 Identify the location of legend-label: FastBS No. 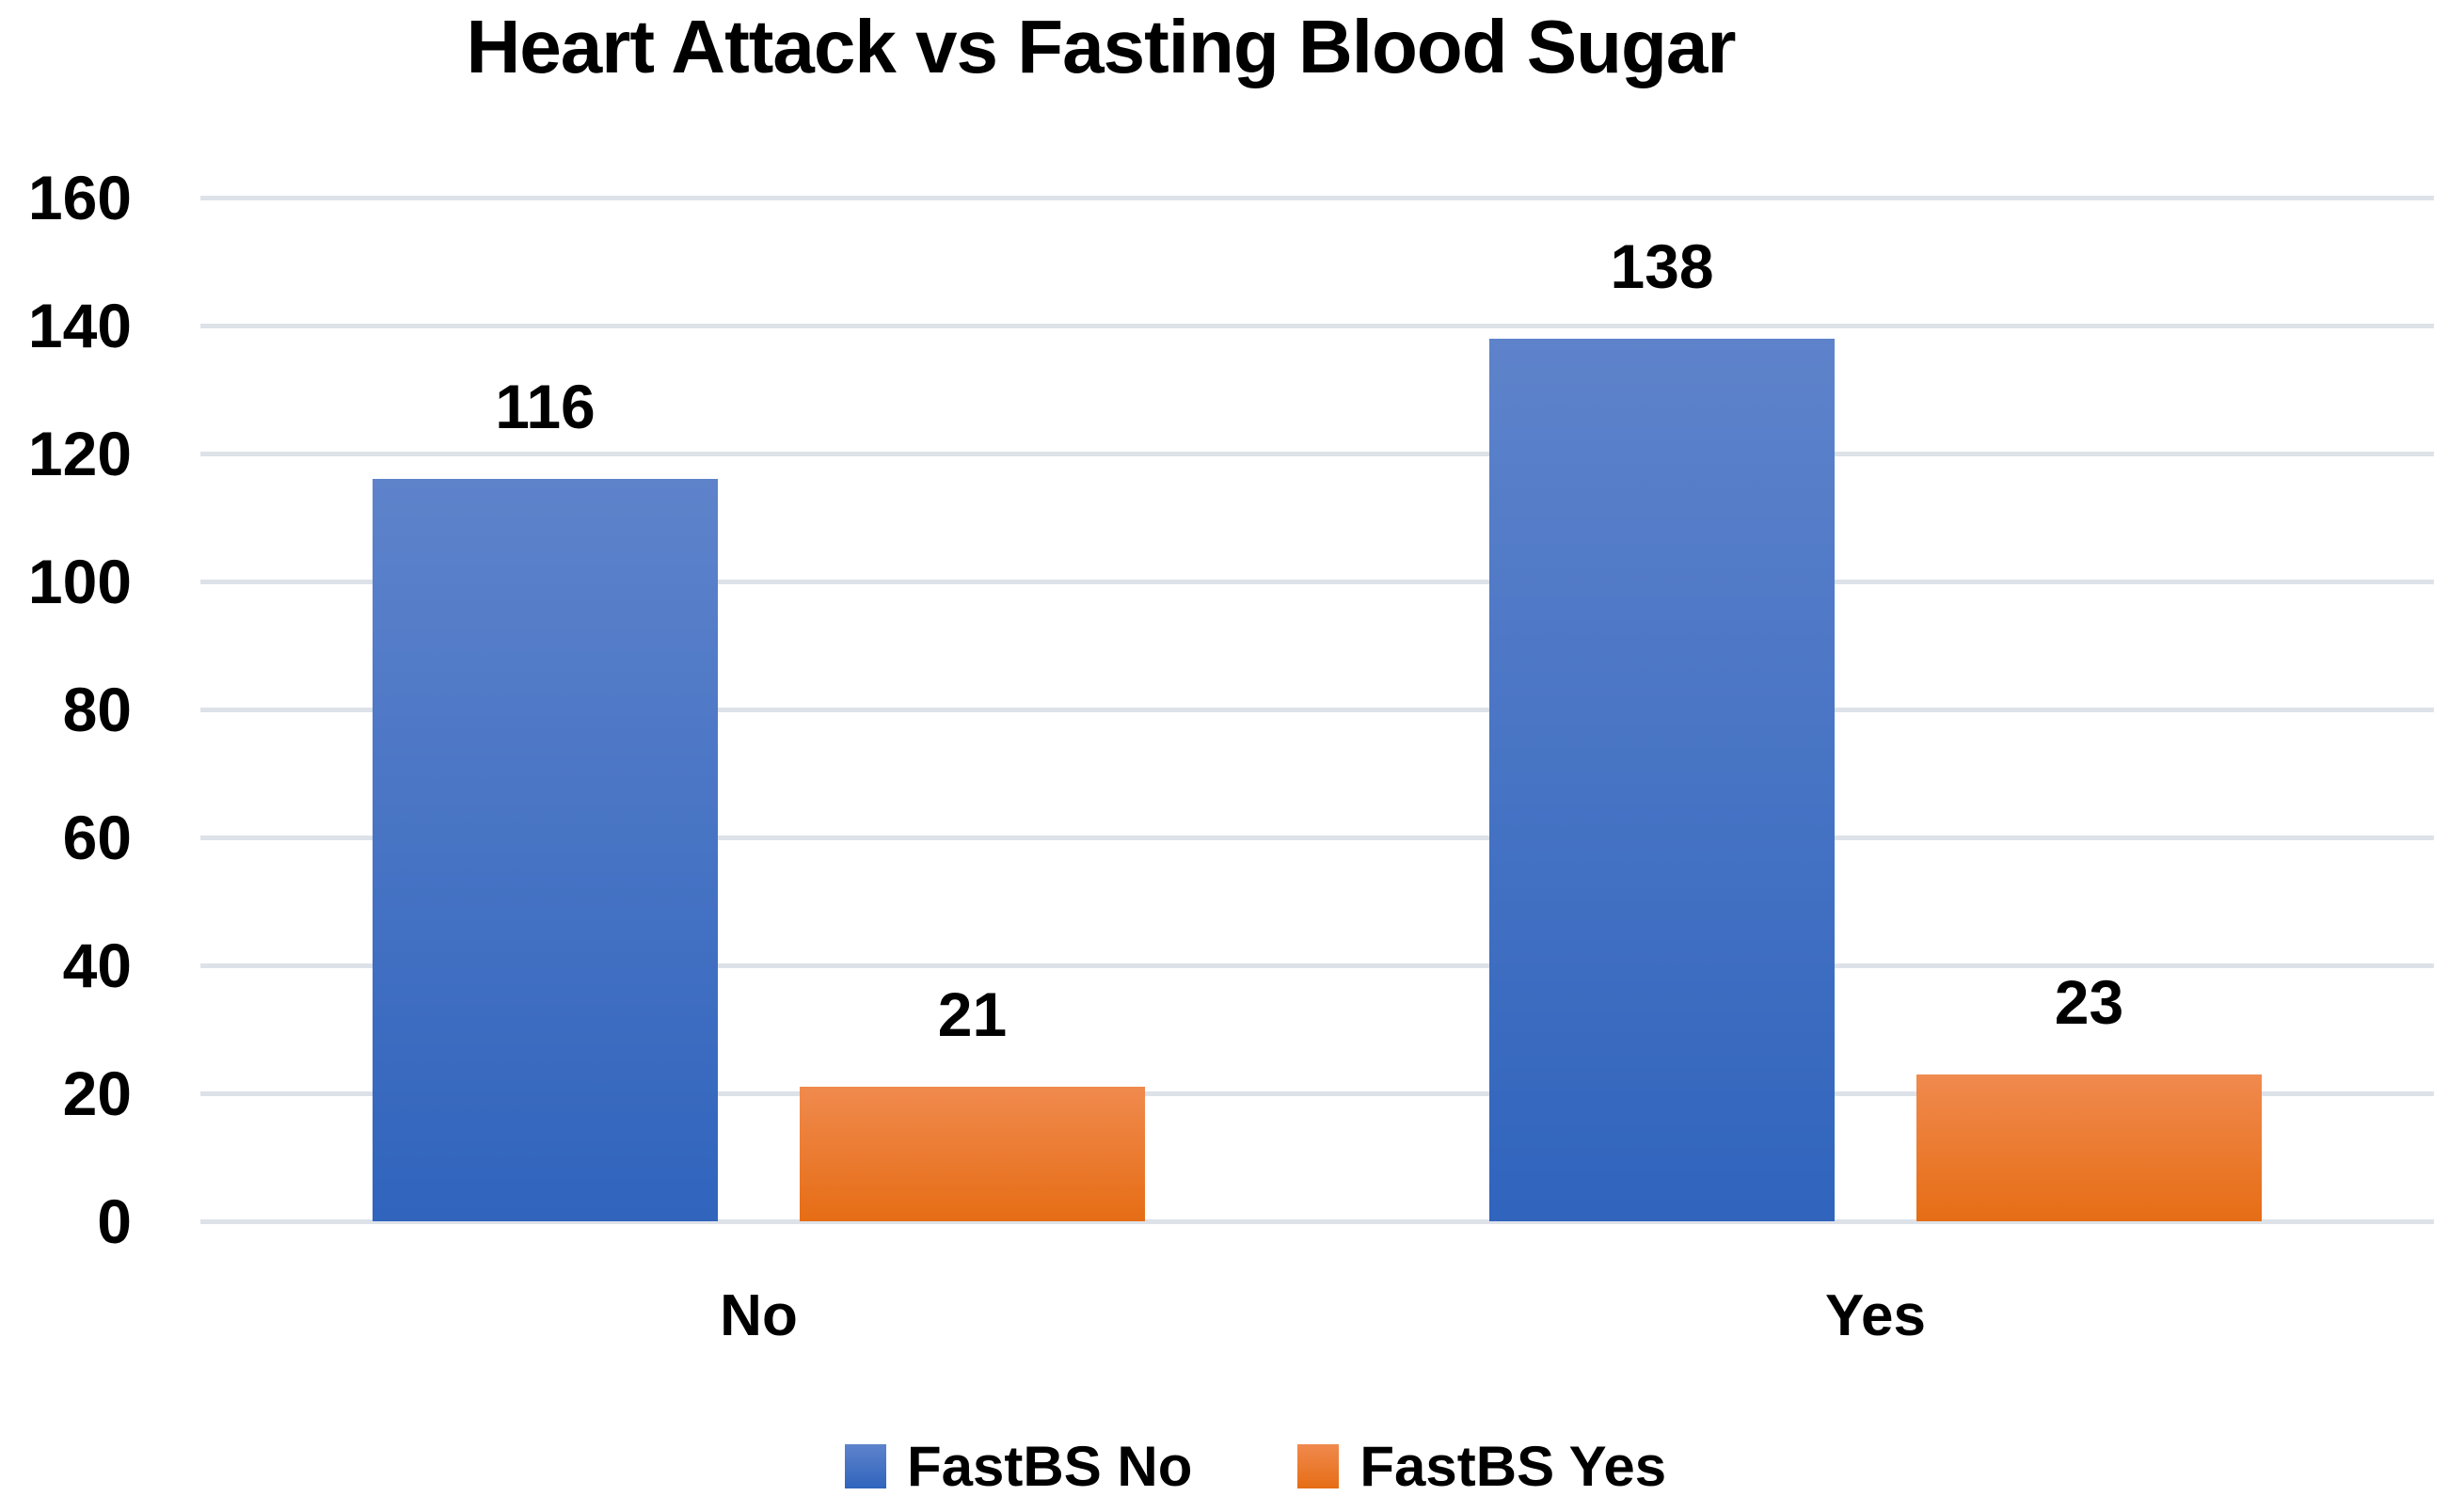
(1050, 1467).